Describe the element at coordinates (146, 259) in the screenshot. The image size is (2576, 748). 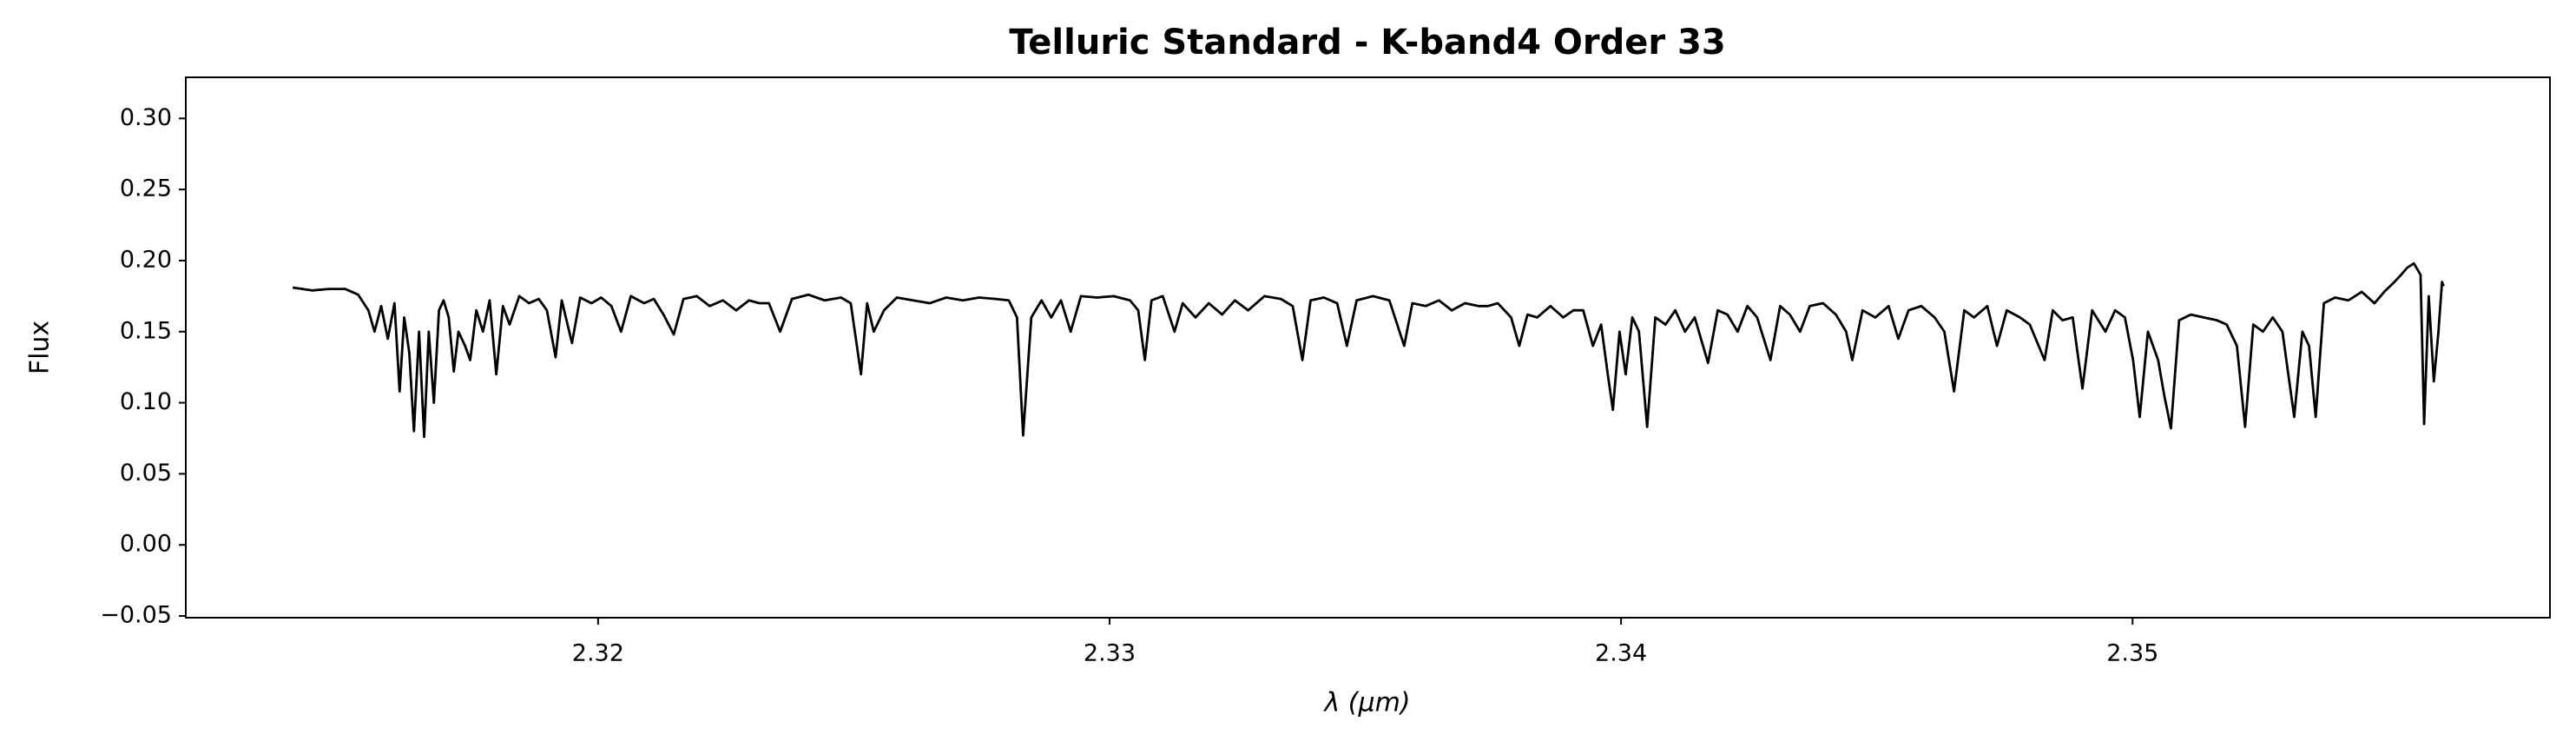
I see `y-tick-label: 0.20` at that location.